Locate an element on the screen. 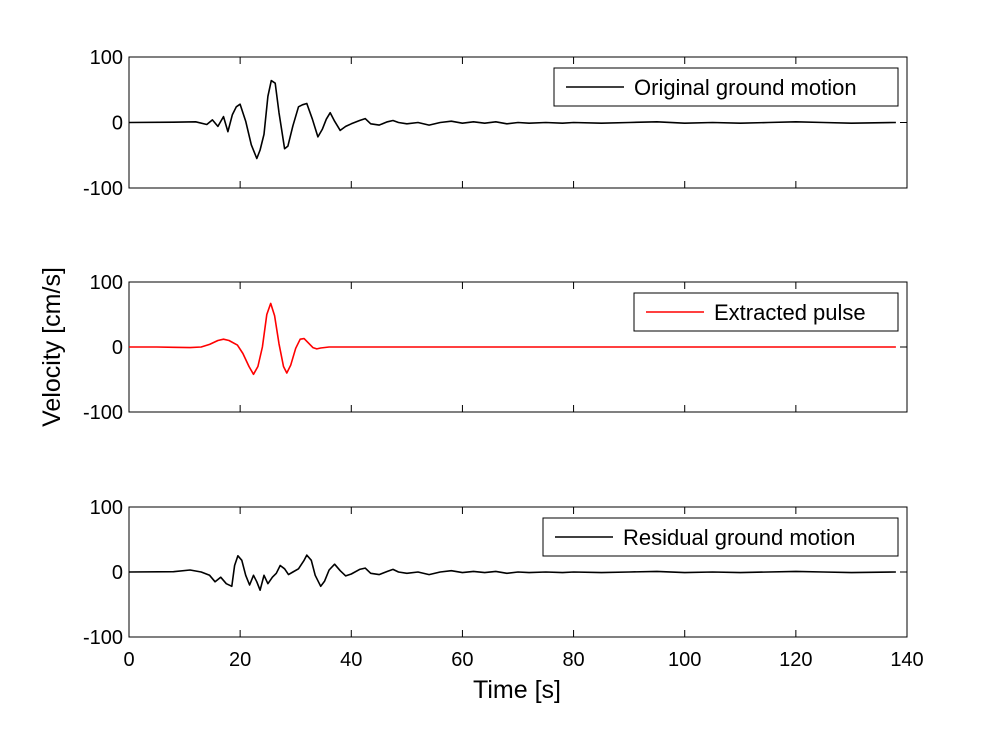 The image size is (1002, 750). legend-entry: Original ground motion is located at coordinates (745, 87).